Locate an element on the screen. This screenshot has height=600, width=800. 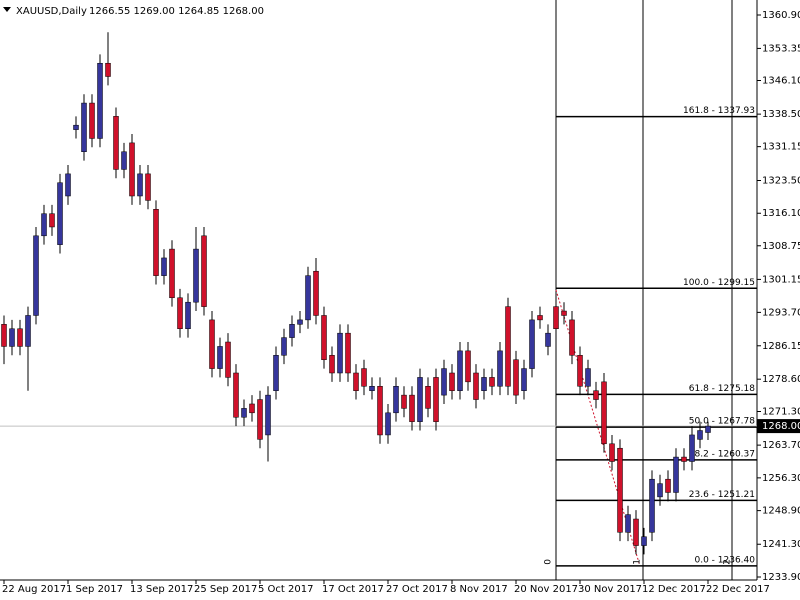
x-tick-label: 22 Dec 2017 is located at coordinates (738, 589).